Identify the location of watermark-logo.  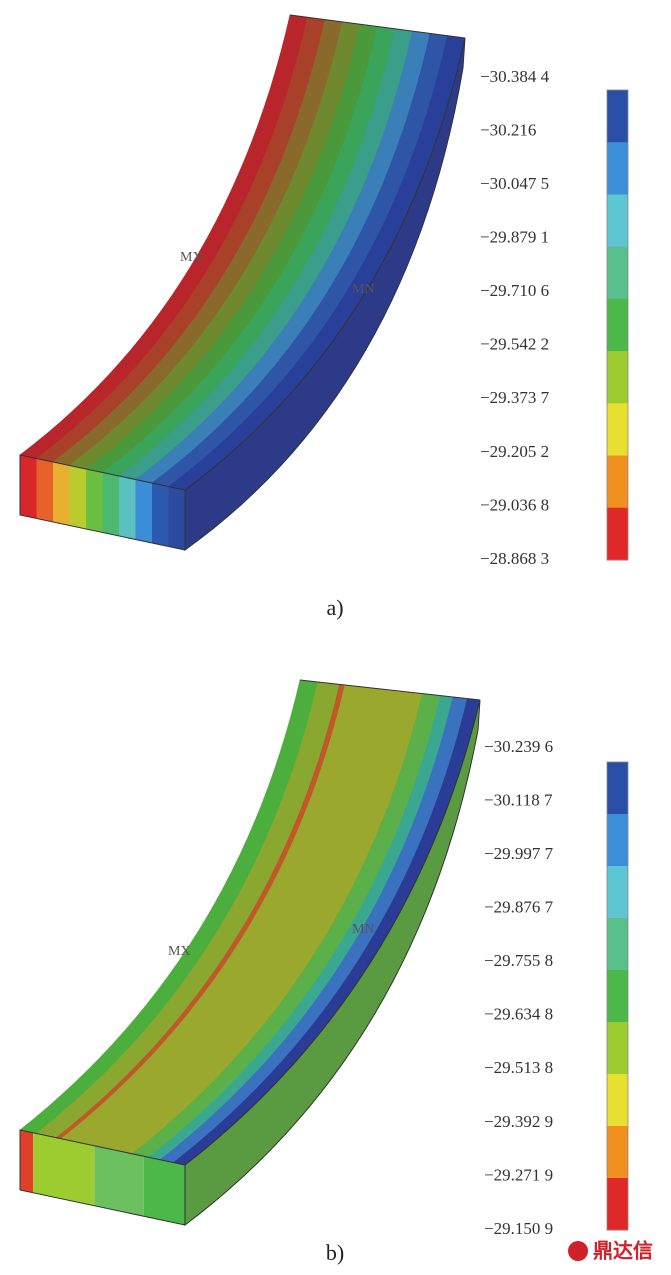
(578, 1251).